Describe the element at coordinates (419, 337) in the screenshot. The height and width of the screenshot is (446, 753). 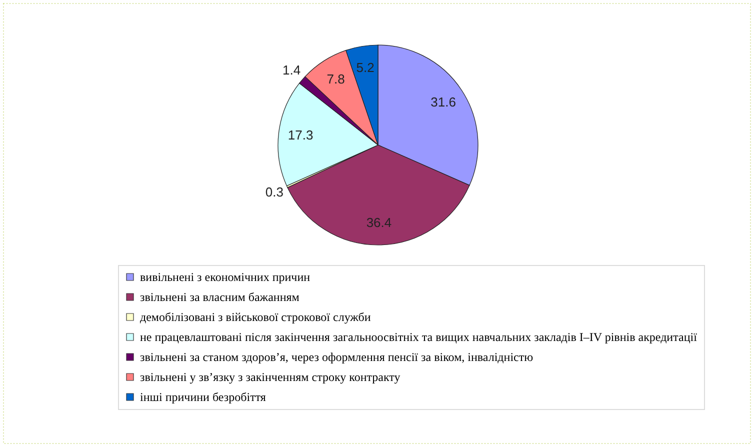
I see `legend-label: не працевлаштовані після закінчення загальноосвітніх та вищих навчальних закладів І–ІV рівнів акредитації` at that location.